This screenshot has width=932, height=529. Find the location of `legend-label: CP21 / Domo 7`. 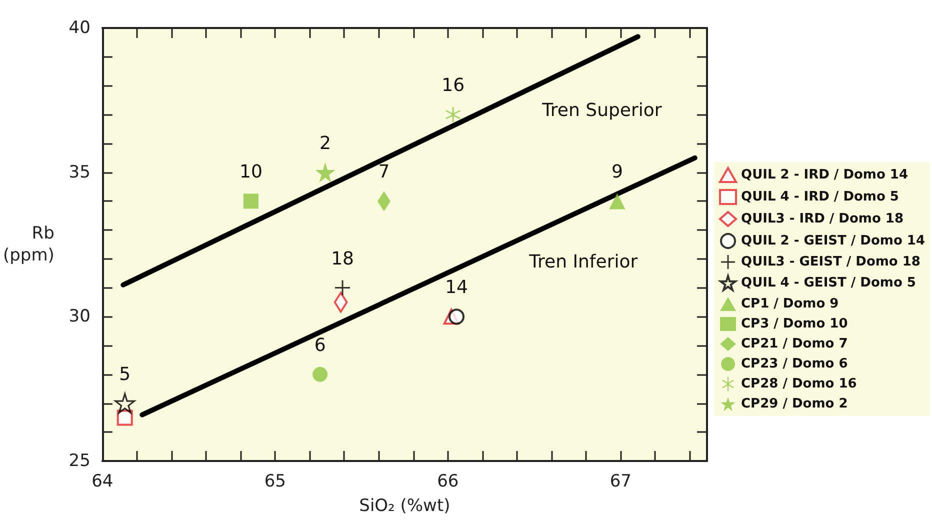

legend-label: CP21 / Domo 7 is located at coordinates (794, 344).